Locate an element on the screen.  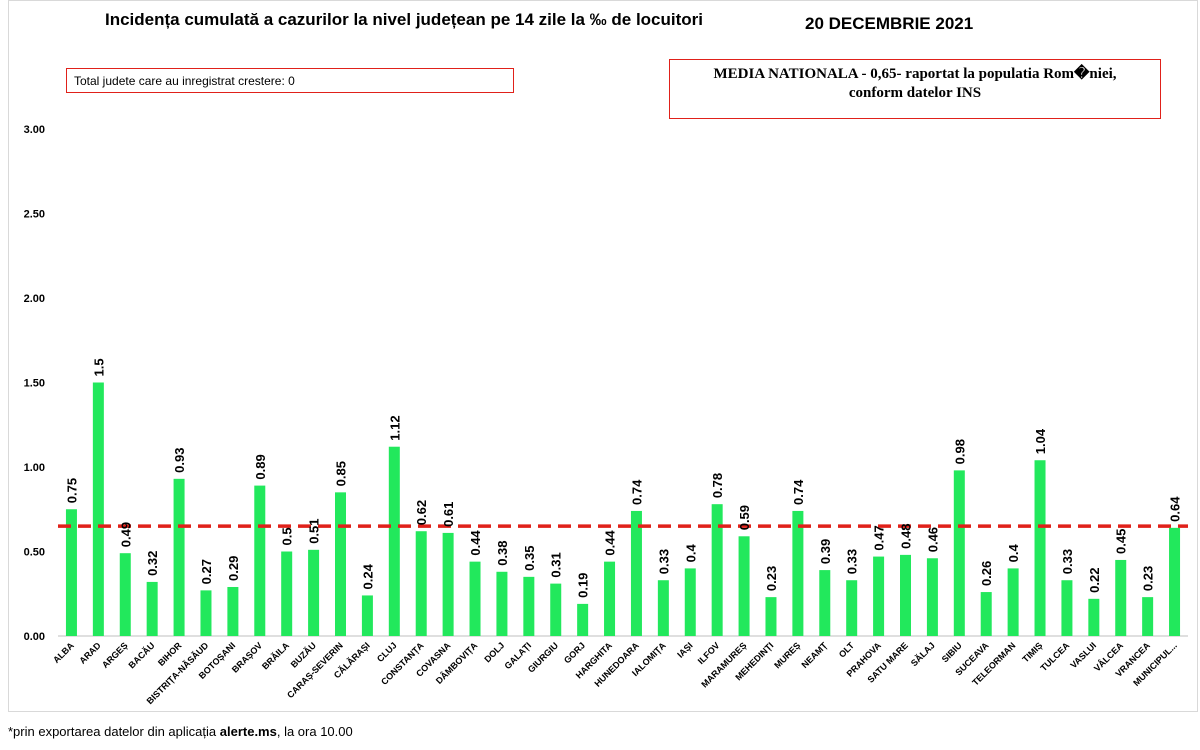
y-tick-label: 1.00 is located at coordinates (34, 468).